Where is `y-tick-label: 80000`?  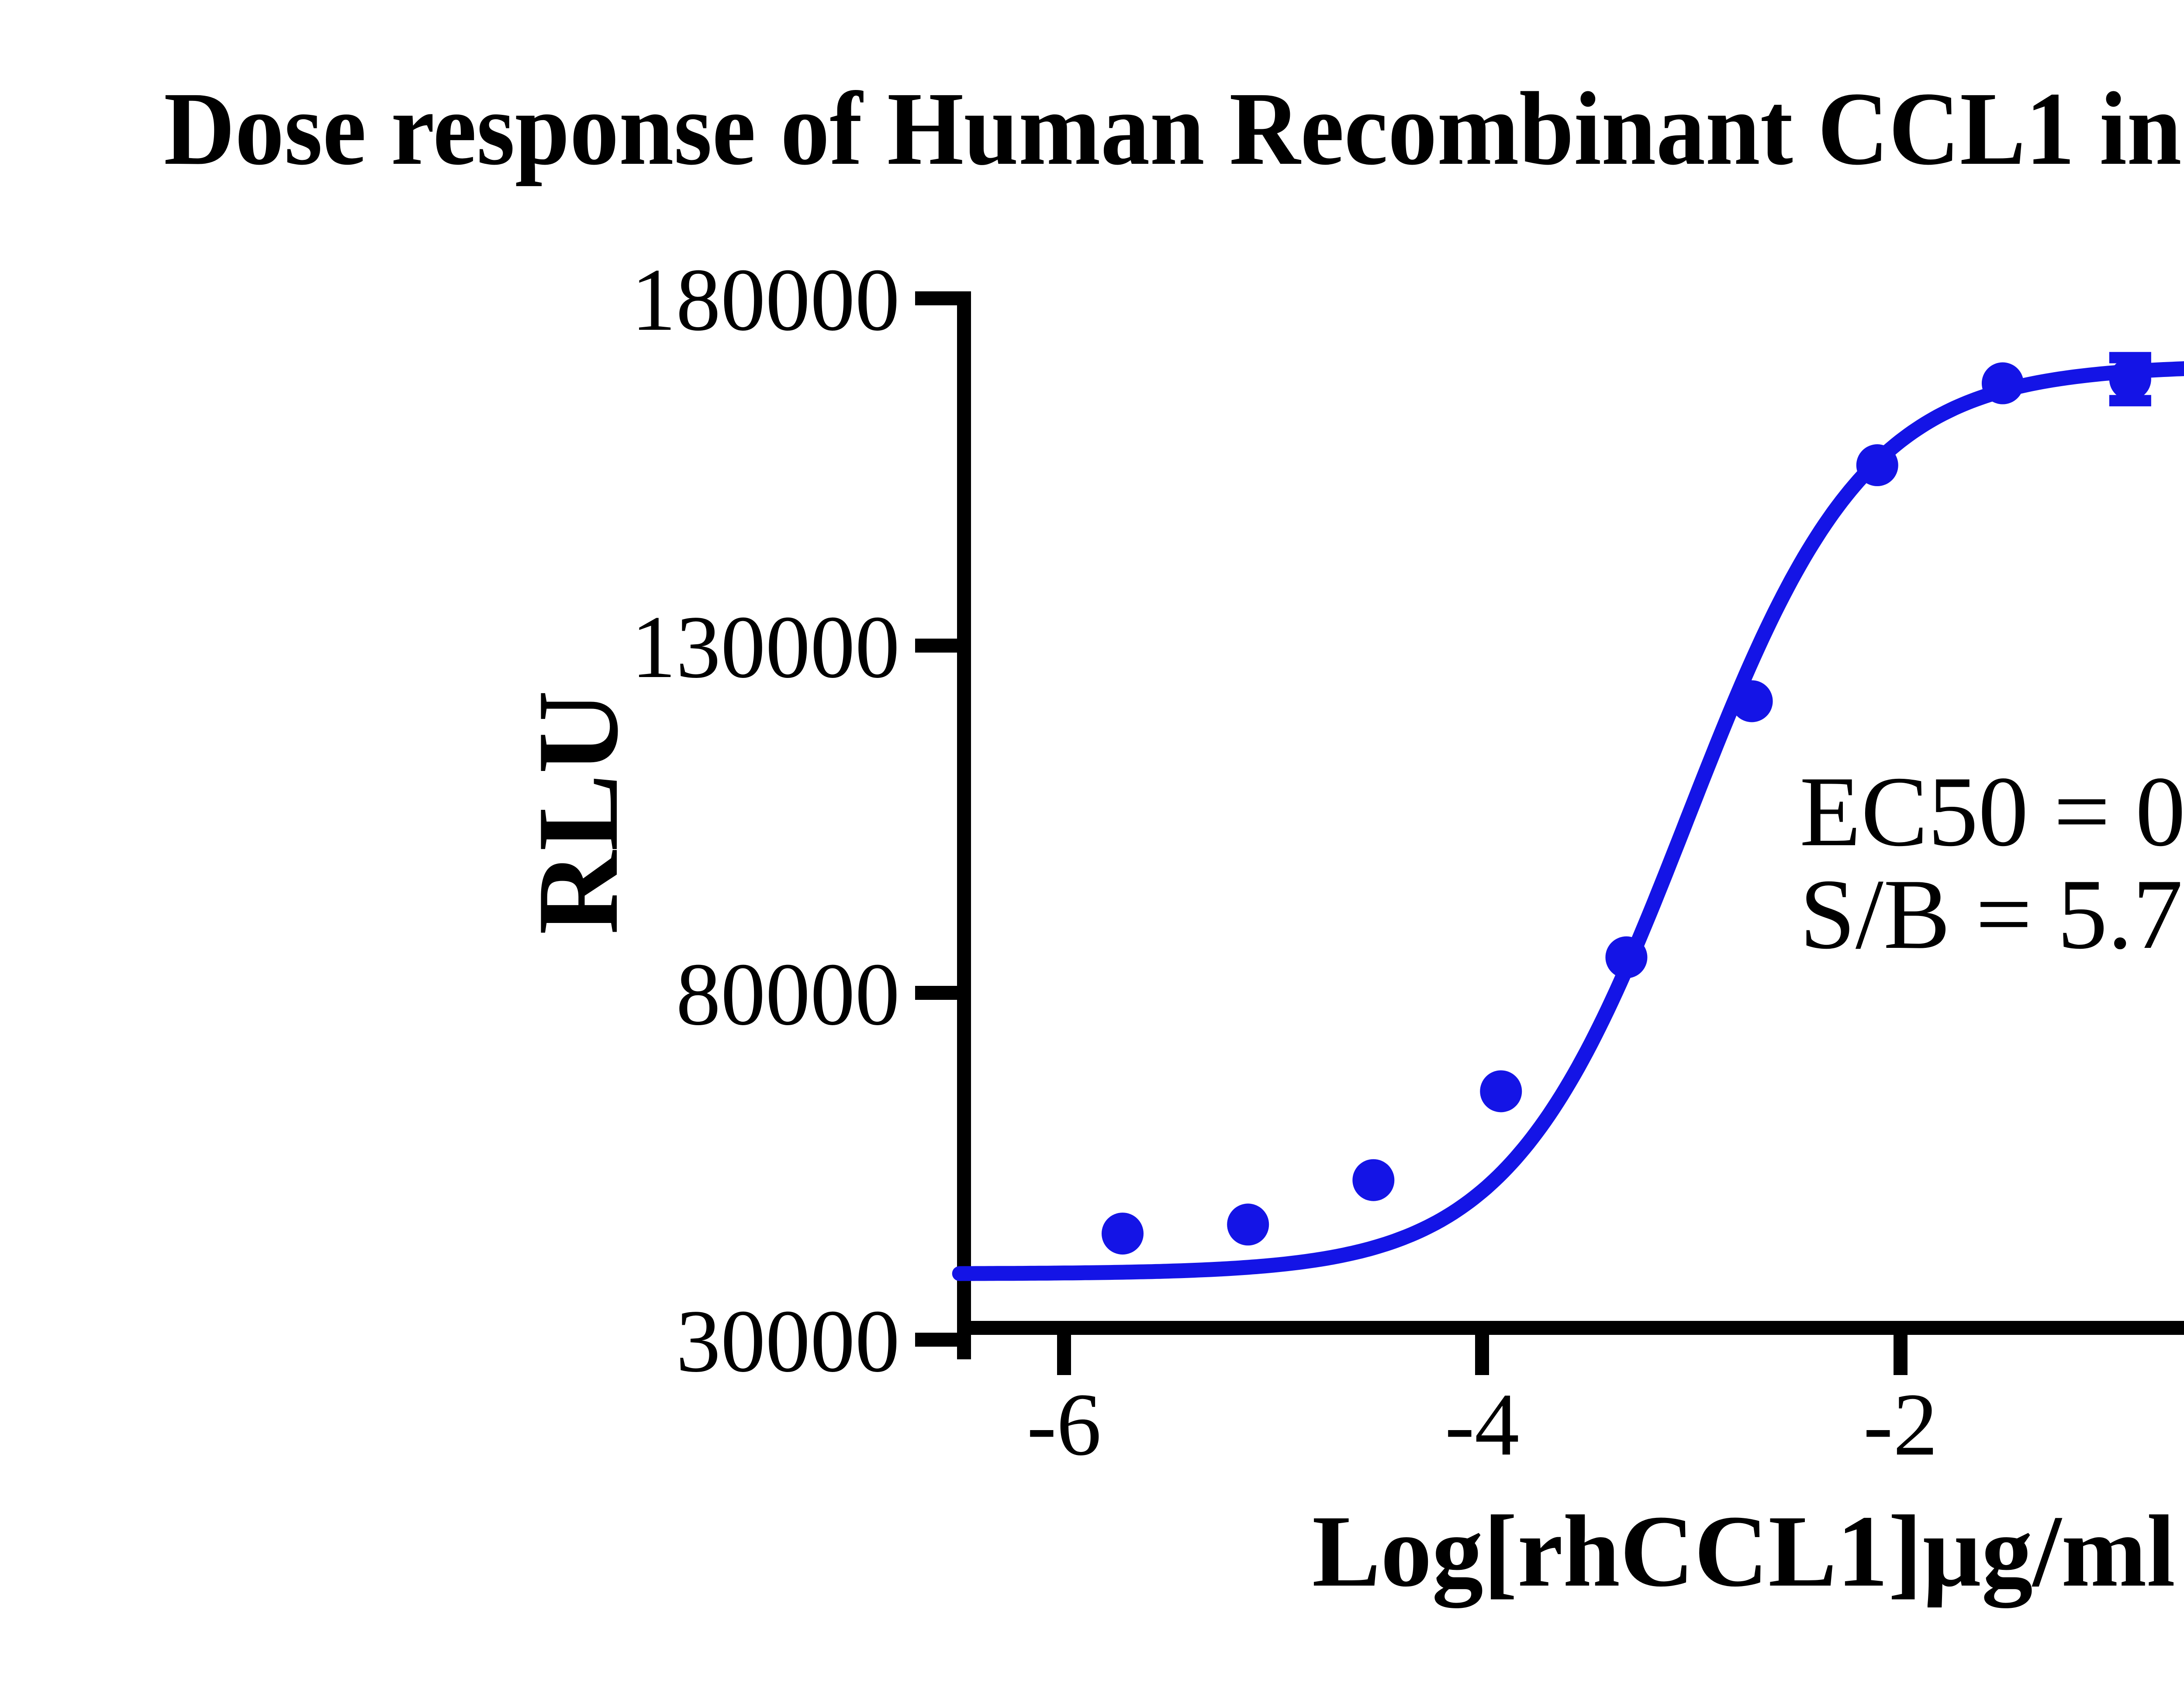 y-tick-label: 80000 is located at coordinates (788, 995).